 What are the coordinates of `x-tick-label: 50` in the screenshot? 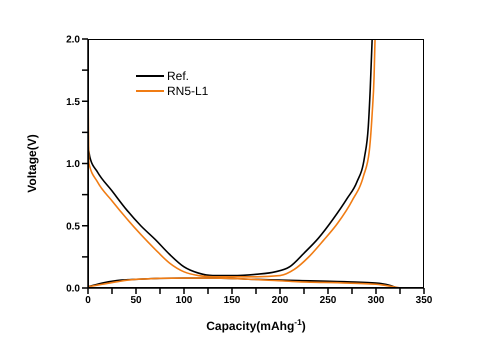 It's located at (136, 300).